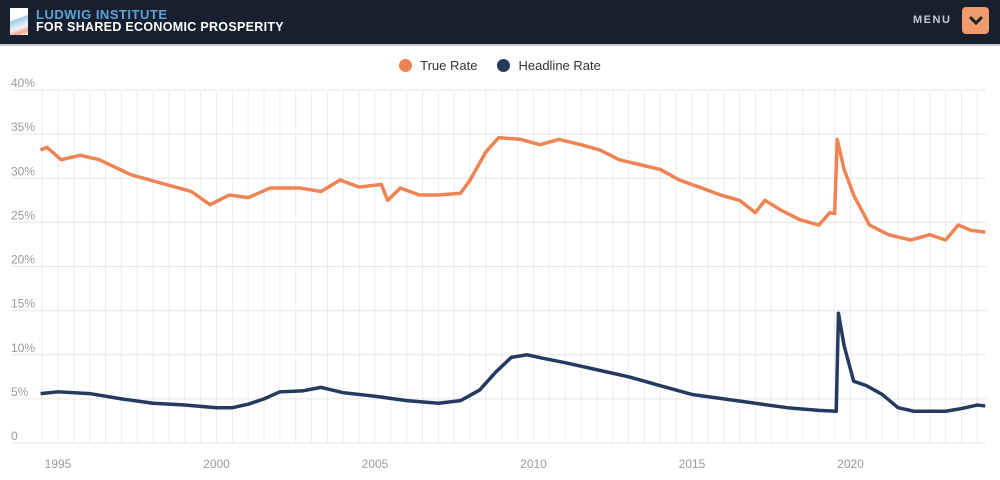 This screenshot has width=1000, height=480. I want to click on y-tick-label: 30%, so click(23, 171).